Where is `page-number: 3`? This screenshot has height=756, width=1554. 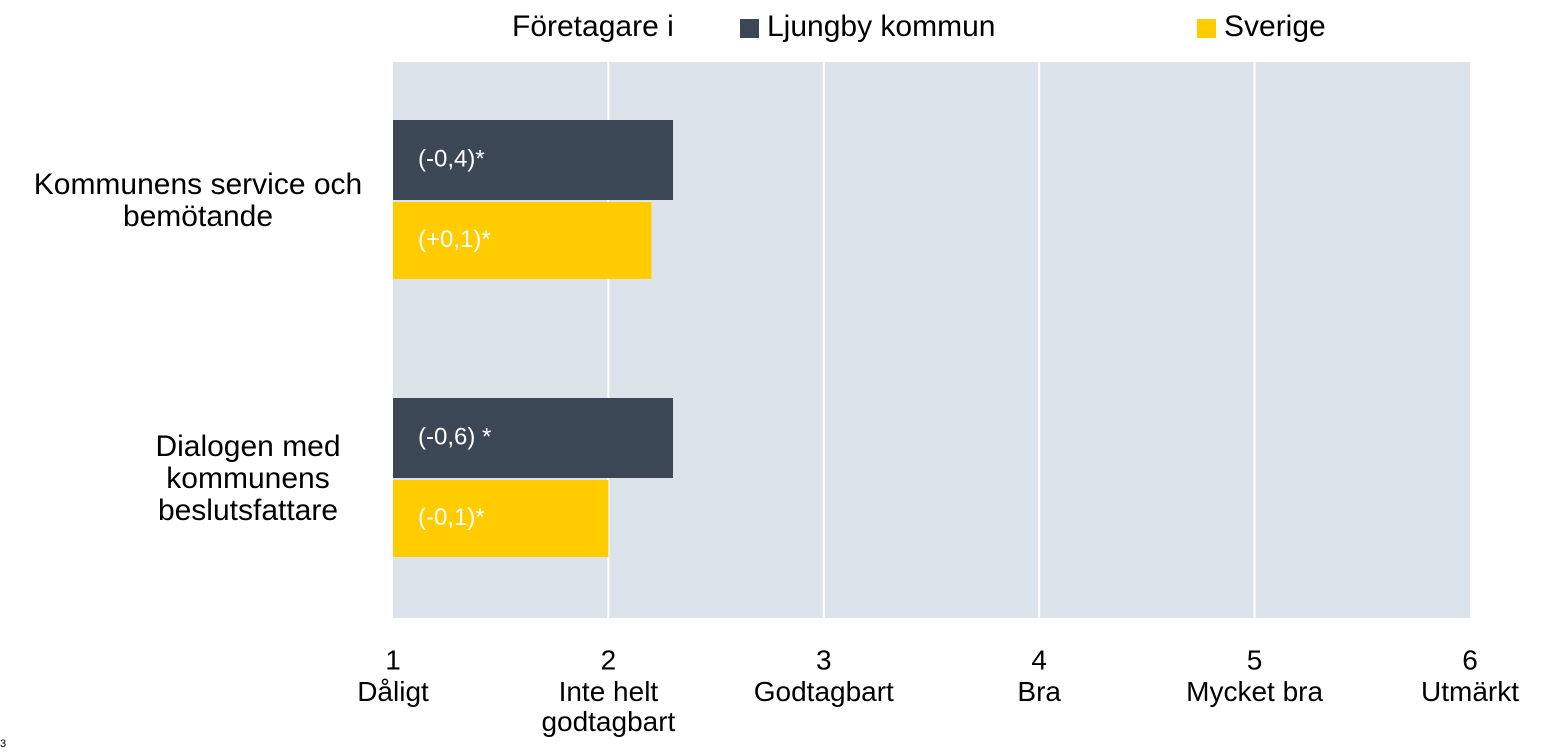 page-number: 3 is located at coordinates (3, 744).